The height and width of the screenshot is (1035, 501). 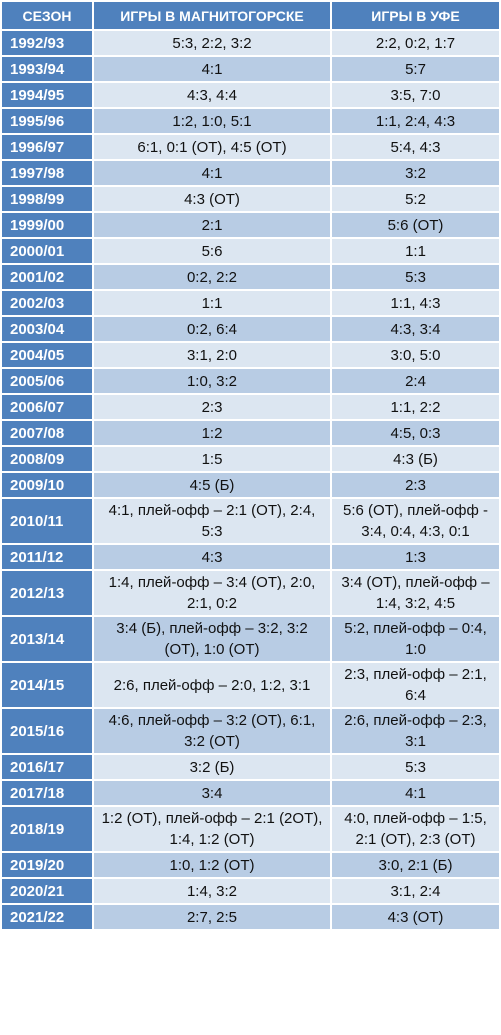 I want to click on season-row: 1994/95 4:3, 4:4 3:5, 7:0, so click(x=250, y=95).